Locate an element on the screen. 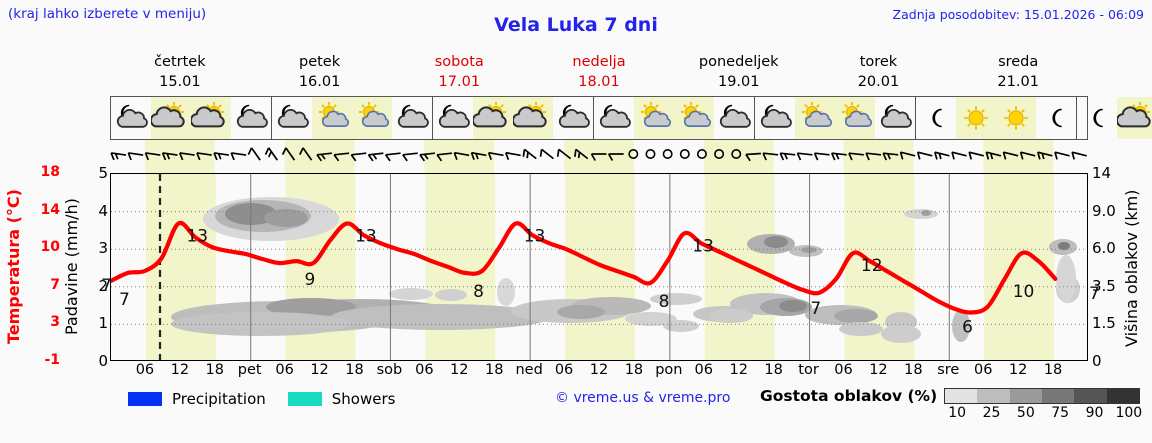 This screenshot has width=1152, height=443. day-name: torek is located at coordinates (878, 62).